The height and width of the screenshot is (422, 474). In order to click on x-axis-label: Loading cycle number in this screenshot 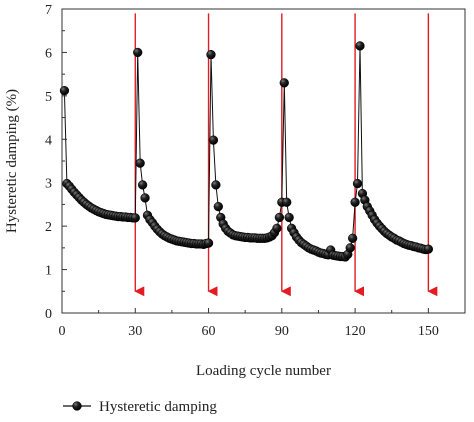, I will do `click(263, 371)`.